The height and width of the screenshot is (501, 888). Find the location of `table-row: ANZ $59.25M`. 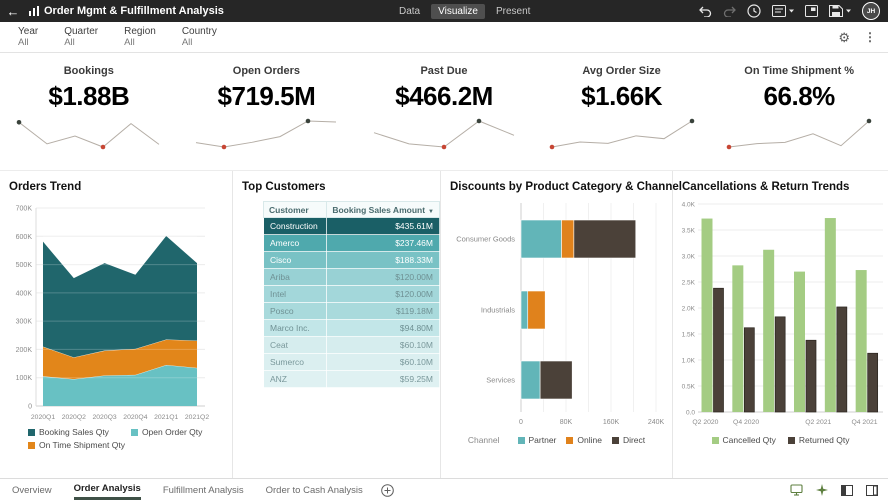

table-row: ANZ $59.25M is located at coordinates (351, 379).